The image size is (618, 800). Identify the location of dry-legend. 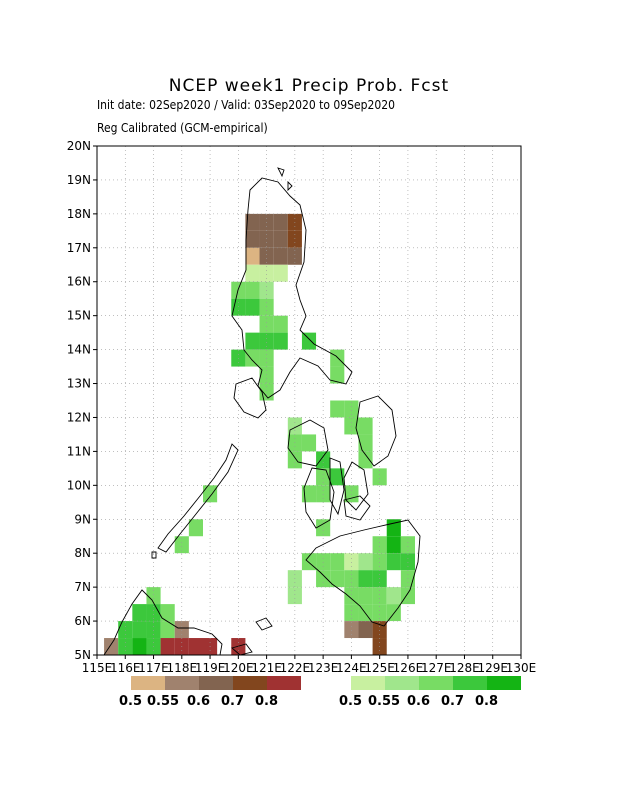
(216, 683).